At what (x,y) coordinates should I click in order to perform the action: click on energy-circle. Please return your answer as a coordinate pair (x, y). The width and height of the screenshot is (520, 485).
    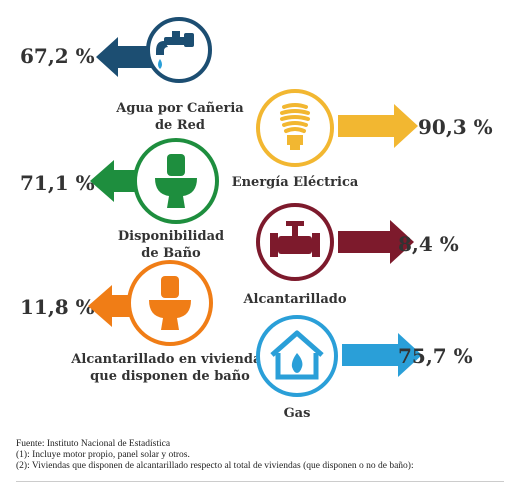
    Looking at the image, I should click on (295, 128).